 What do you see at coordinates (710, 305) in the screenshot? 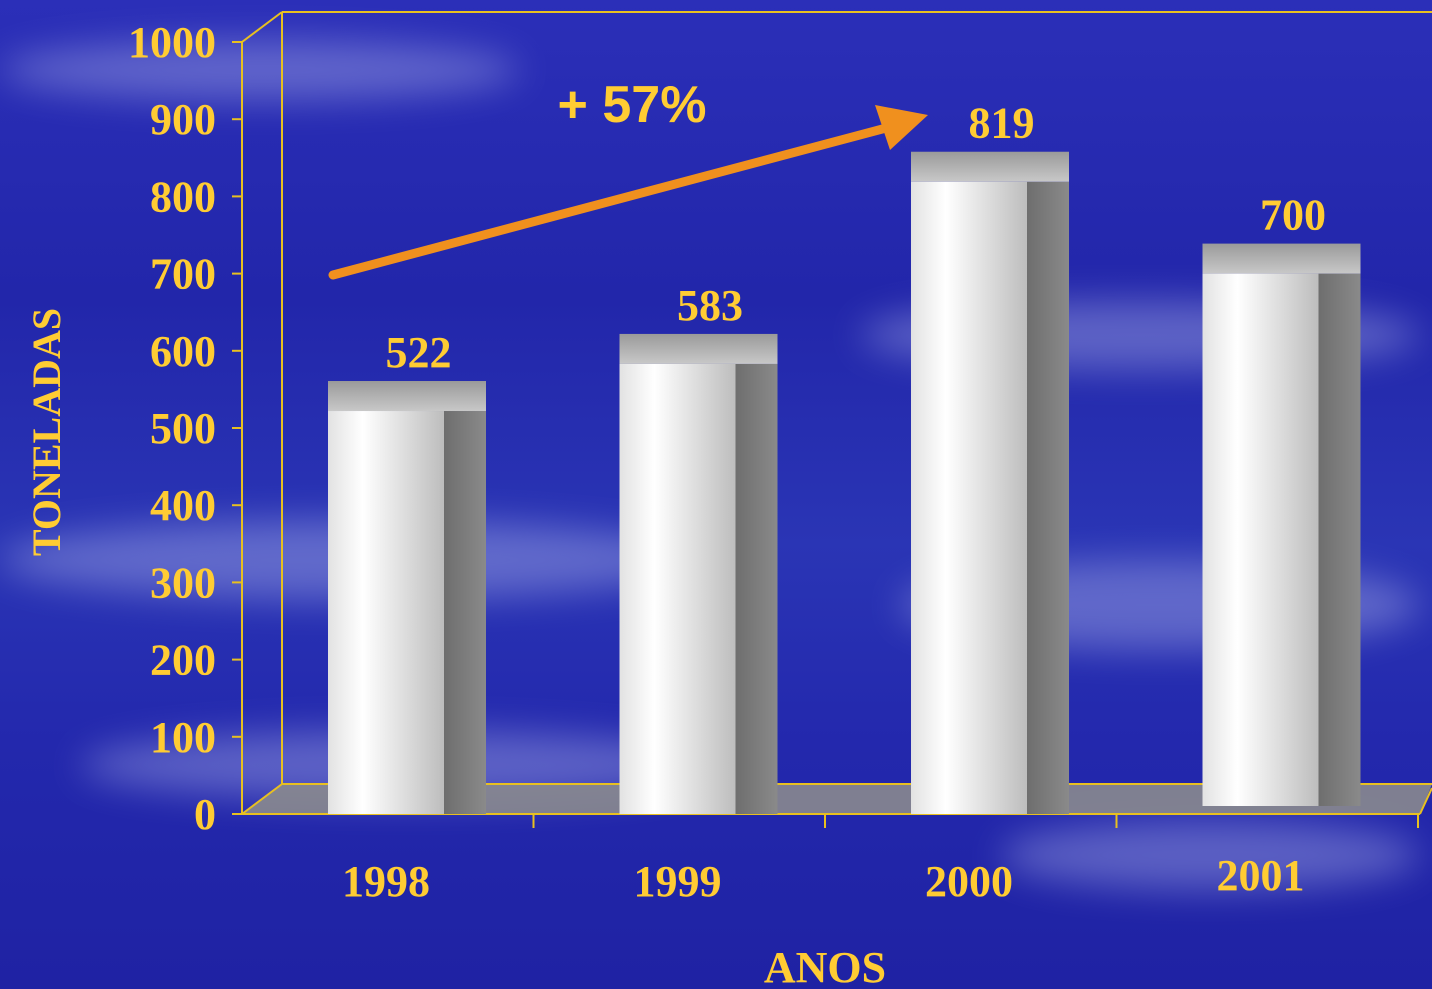
I see `bar-value-label: 583` at bounding box center [710, 305].